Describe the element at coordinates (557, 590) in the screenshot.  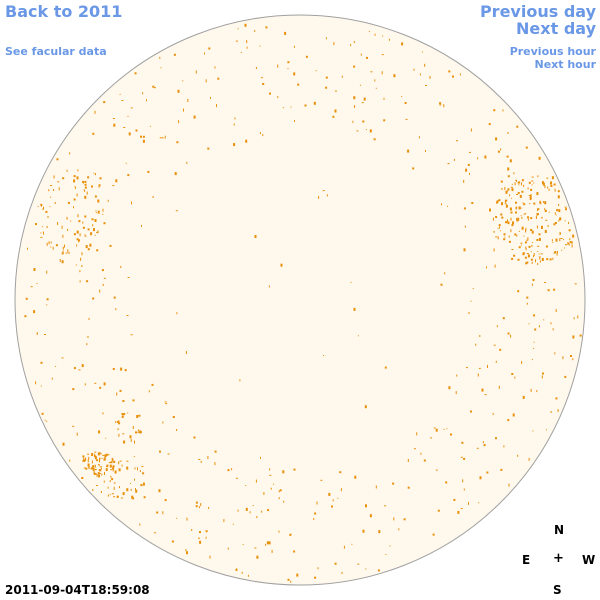
I see `compass-south: S` at that location.